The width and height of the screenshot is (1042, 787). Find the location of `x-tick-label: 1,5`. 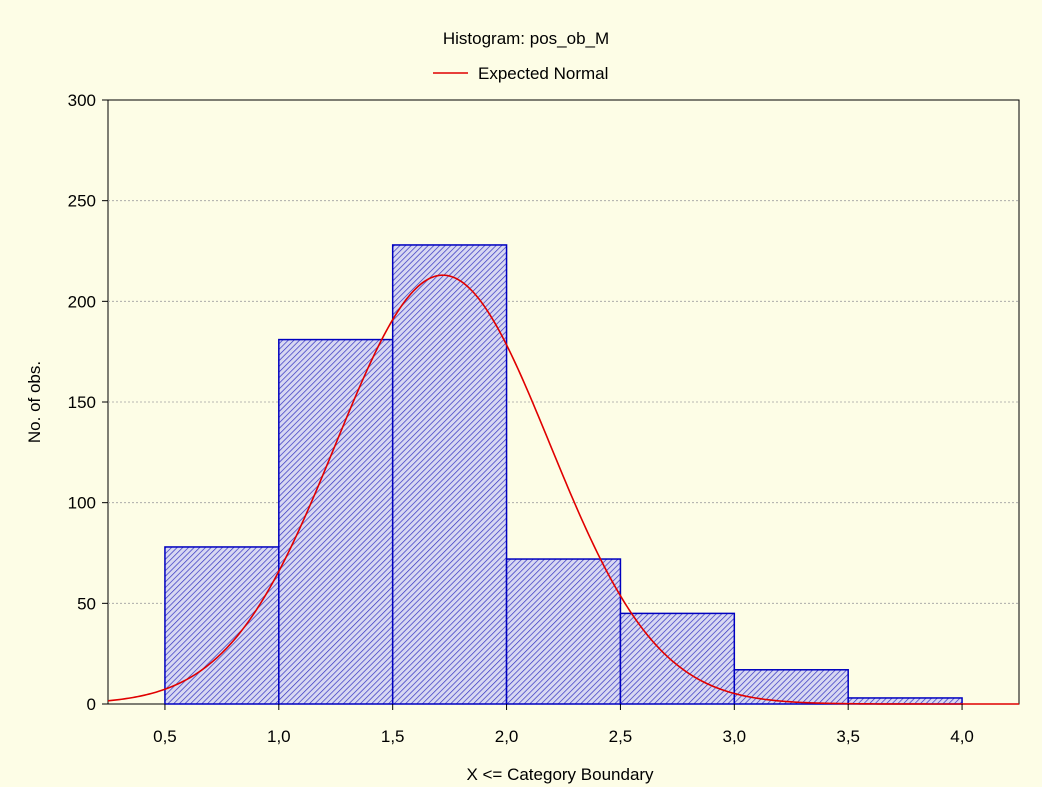

x-tick-label: 1,5 is located at coordinates (393, 736).